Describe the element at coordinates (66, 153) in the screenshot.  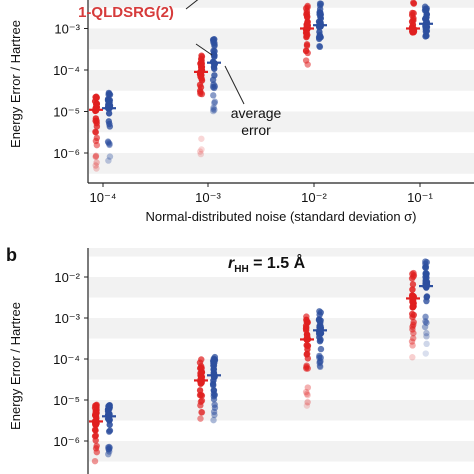
I see `y-tick-label: 10⁻⁶` at that location.